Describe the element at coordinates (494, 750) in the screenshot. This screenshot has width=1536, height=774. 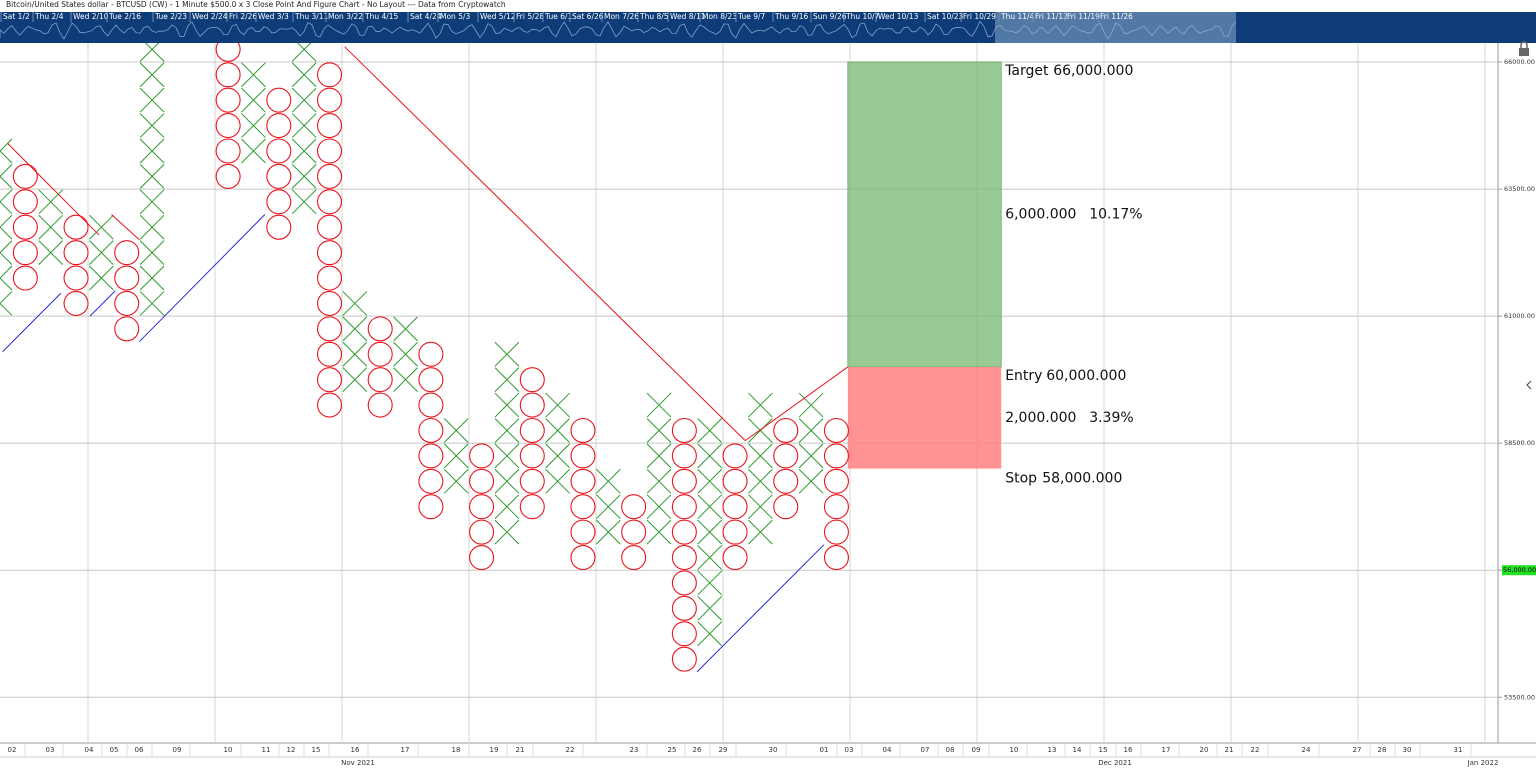
I see `x-tick-label: 19` at that location.